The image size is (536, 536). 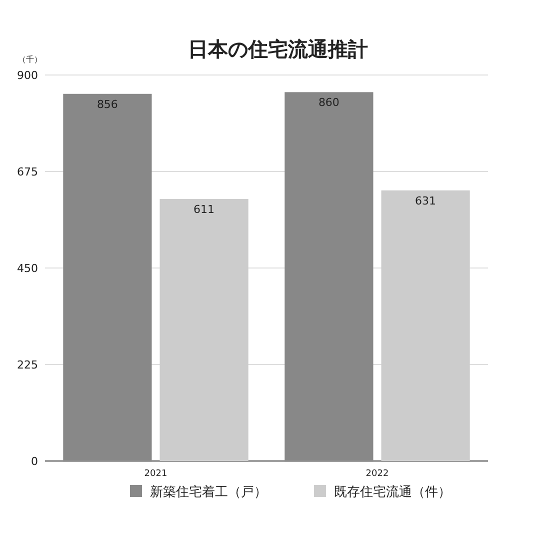 I want to click on x-tick-label: 2022, so click(x=377, y=474).